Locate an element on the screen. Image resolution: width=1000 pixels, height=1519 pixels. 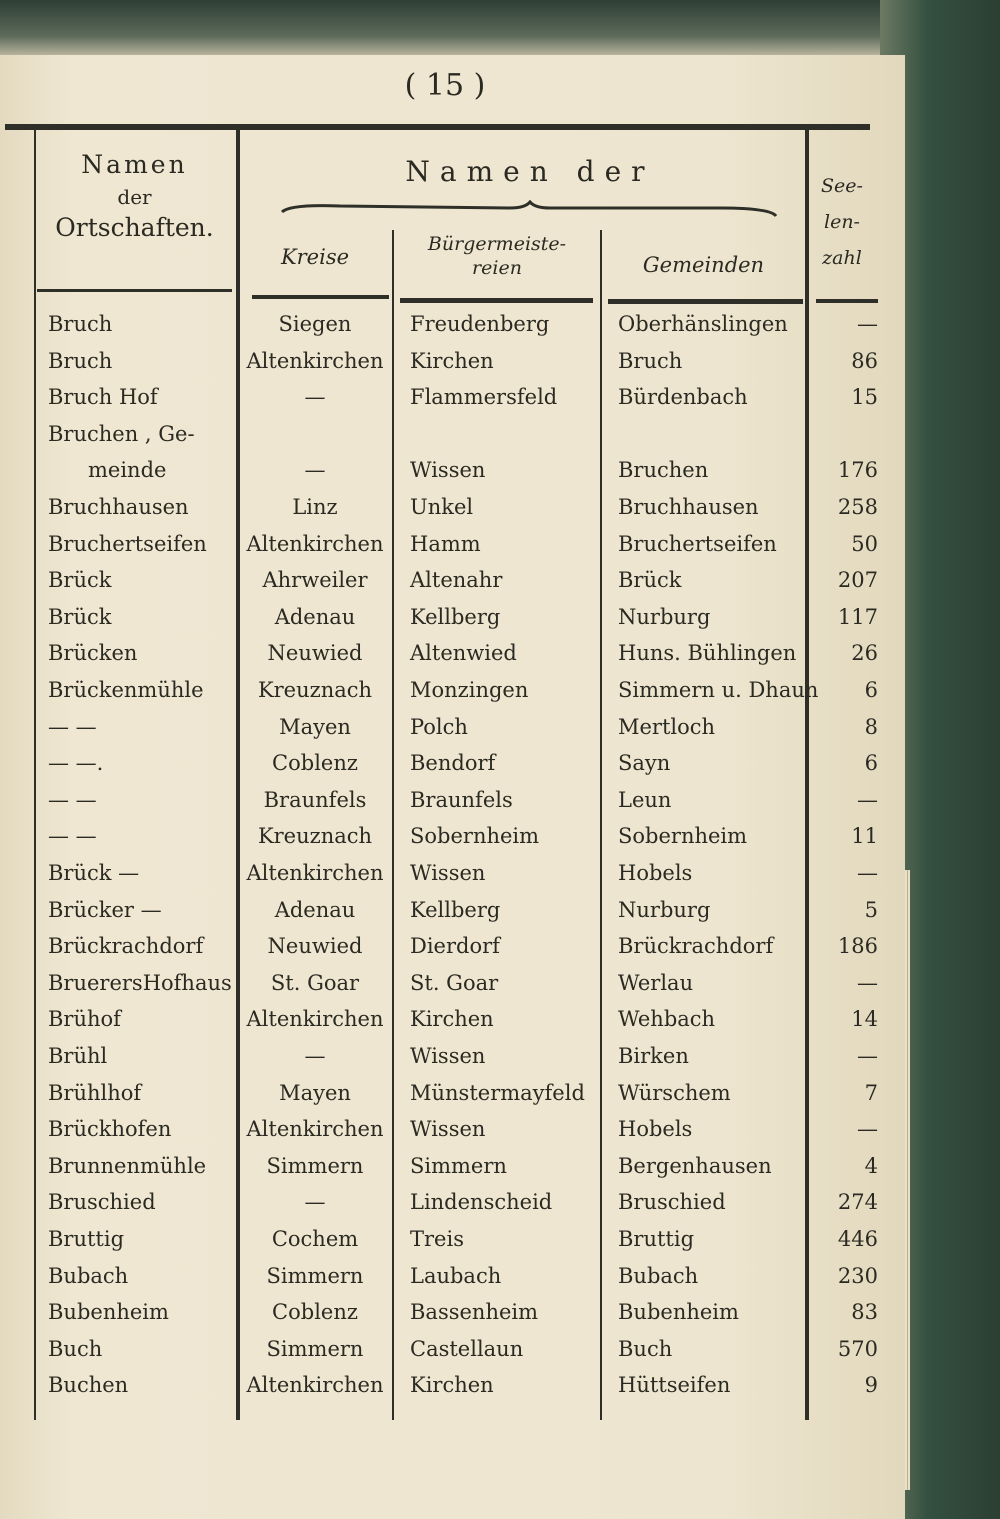
buergermeisterei-cell: Monzingen is located at coordinates (469, 690).